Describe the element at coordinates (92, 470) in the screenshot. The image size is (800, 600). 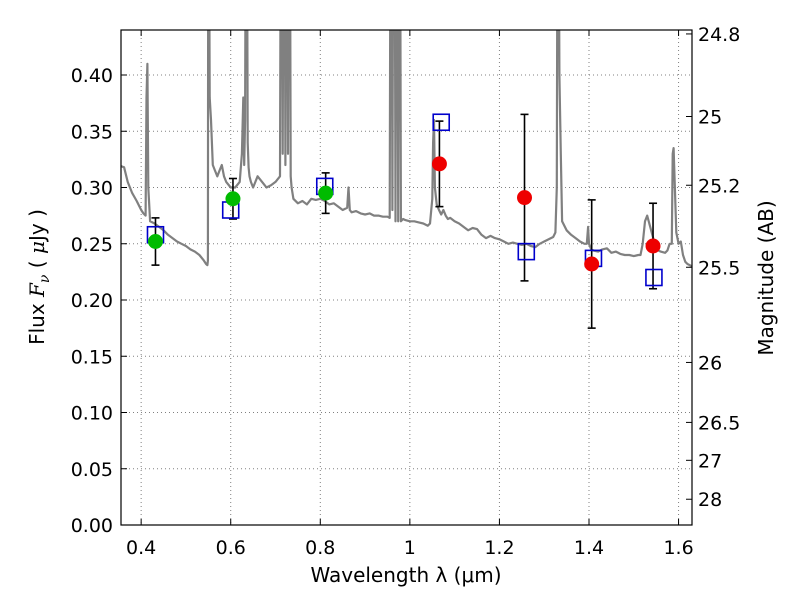
I see `y-tick-label: 0.05` at that location.